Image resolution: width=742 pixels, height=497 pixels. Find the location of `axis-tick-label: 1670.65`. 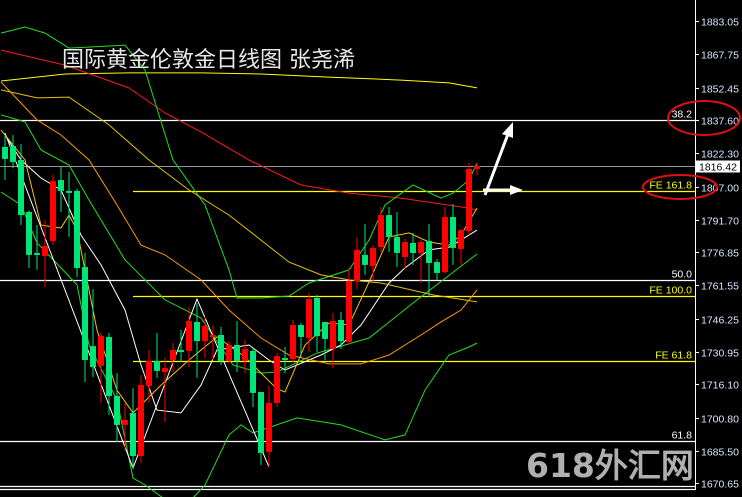

axis-tick-label: 1670.65 is located at coordinates (720, 485).